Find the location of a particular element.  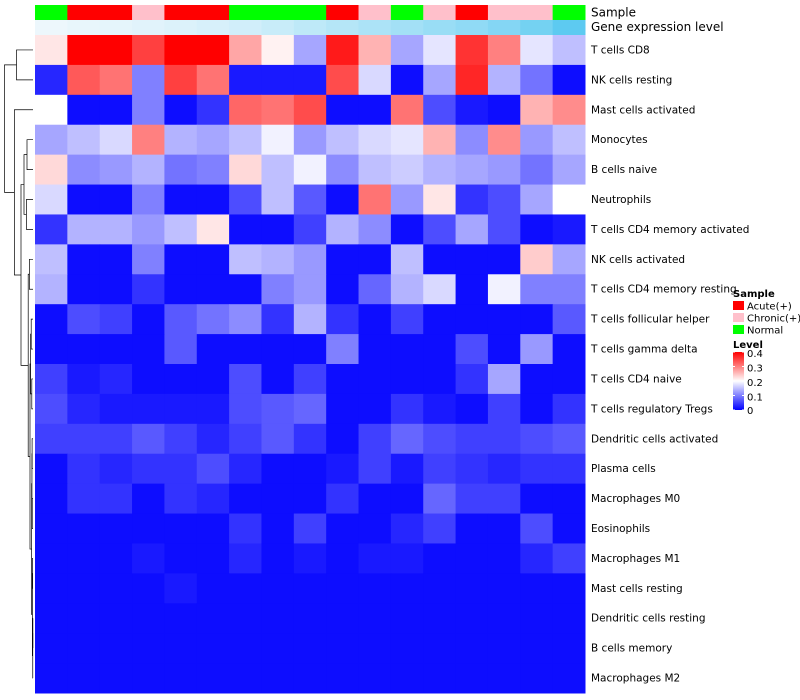

row-label: T cells CD8 is located at coordinates (620, 50).